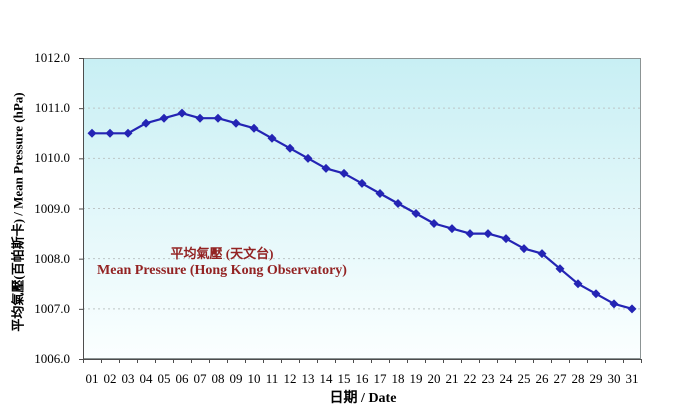 The width and height of the screenshot is (684, 420). Describe the element at coordinates (614, 378) in the screenshot. I see `x-tick-label: 30` at that location.